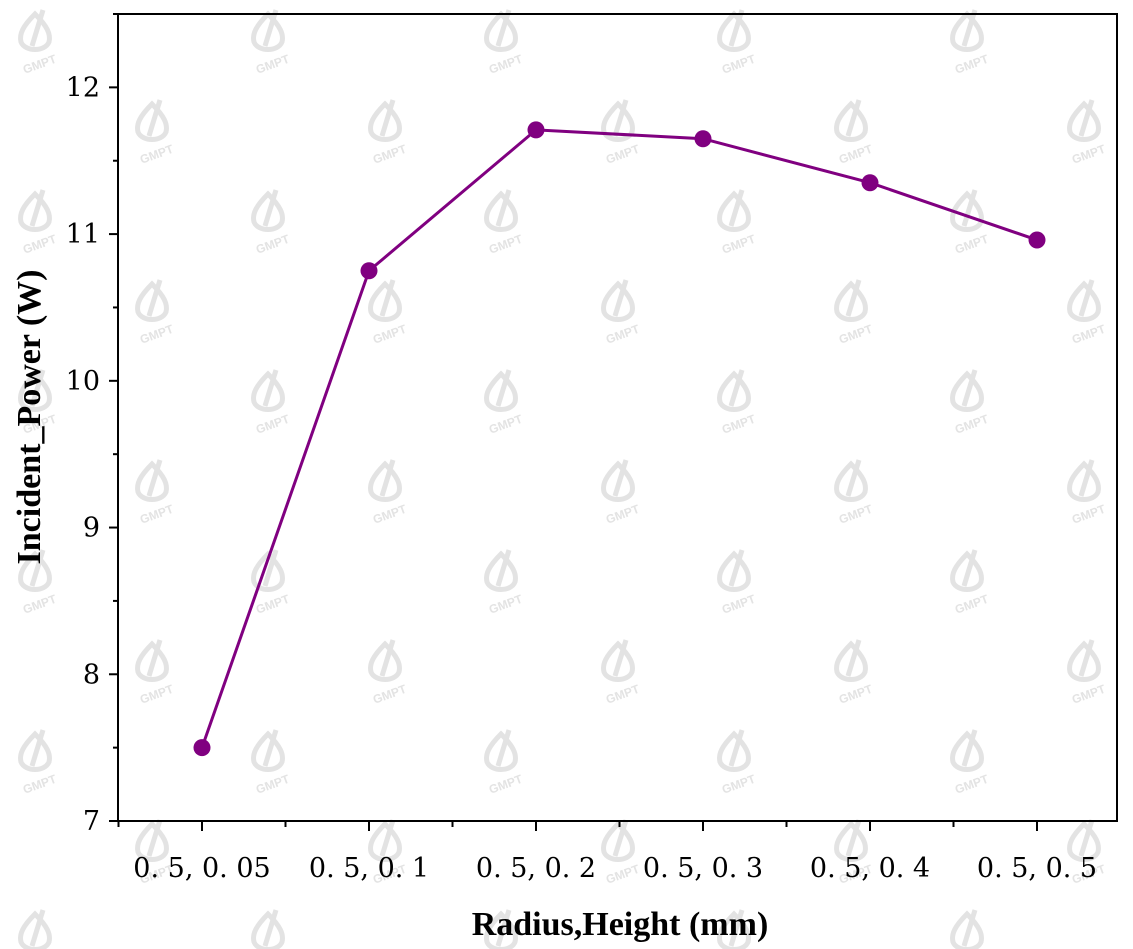 The image size is (1133, 949). What do you see at coordinates (83, 381) in the screenshot?
I see `y-tick-label: 10` at bounding box center [83, 381].